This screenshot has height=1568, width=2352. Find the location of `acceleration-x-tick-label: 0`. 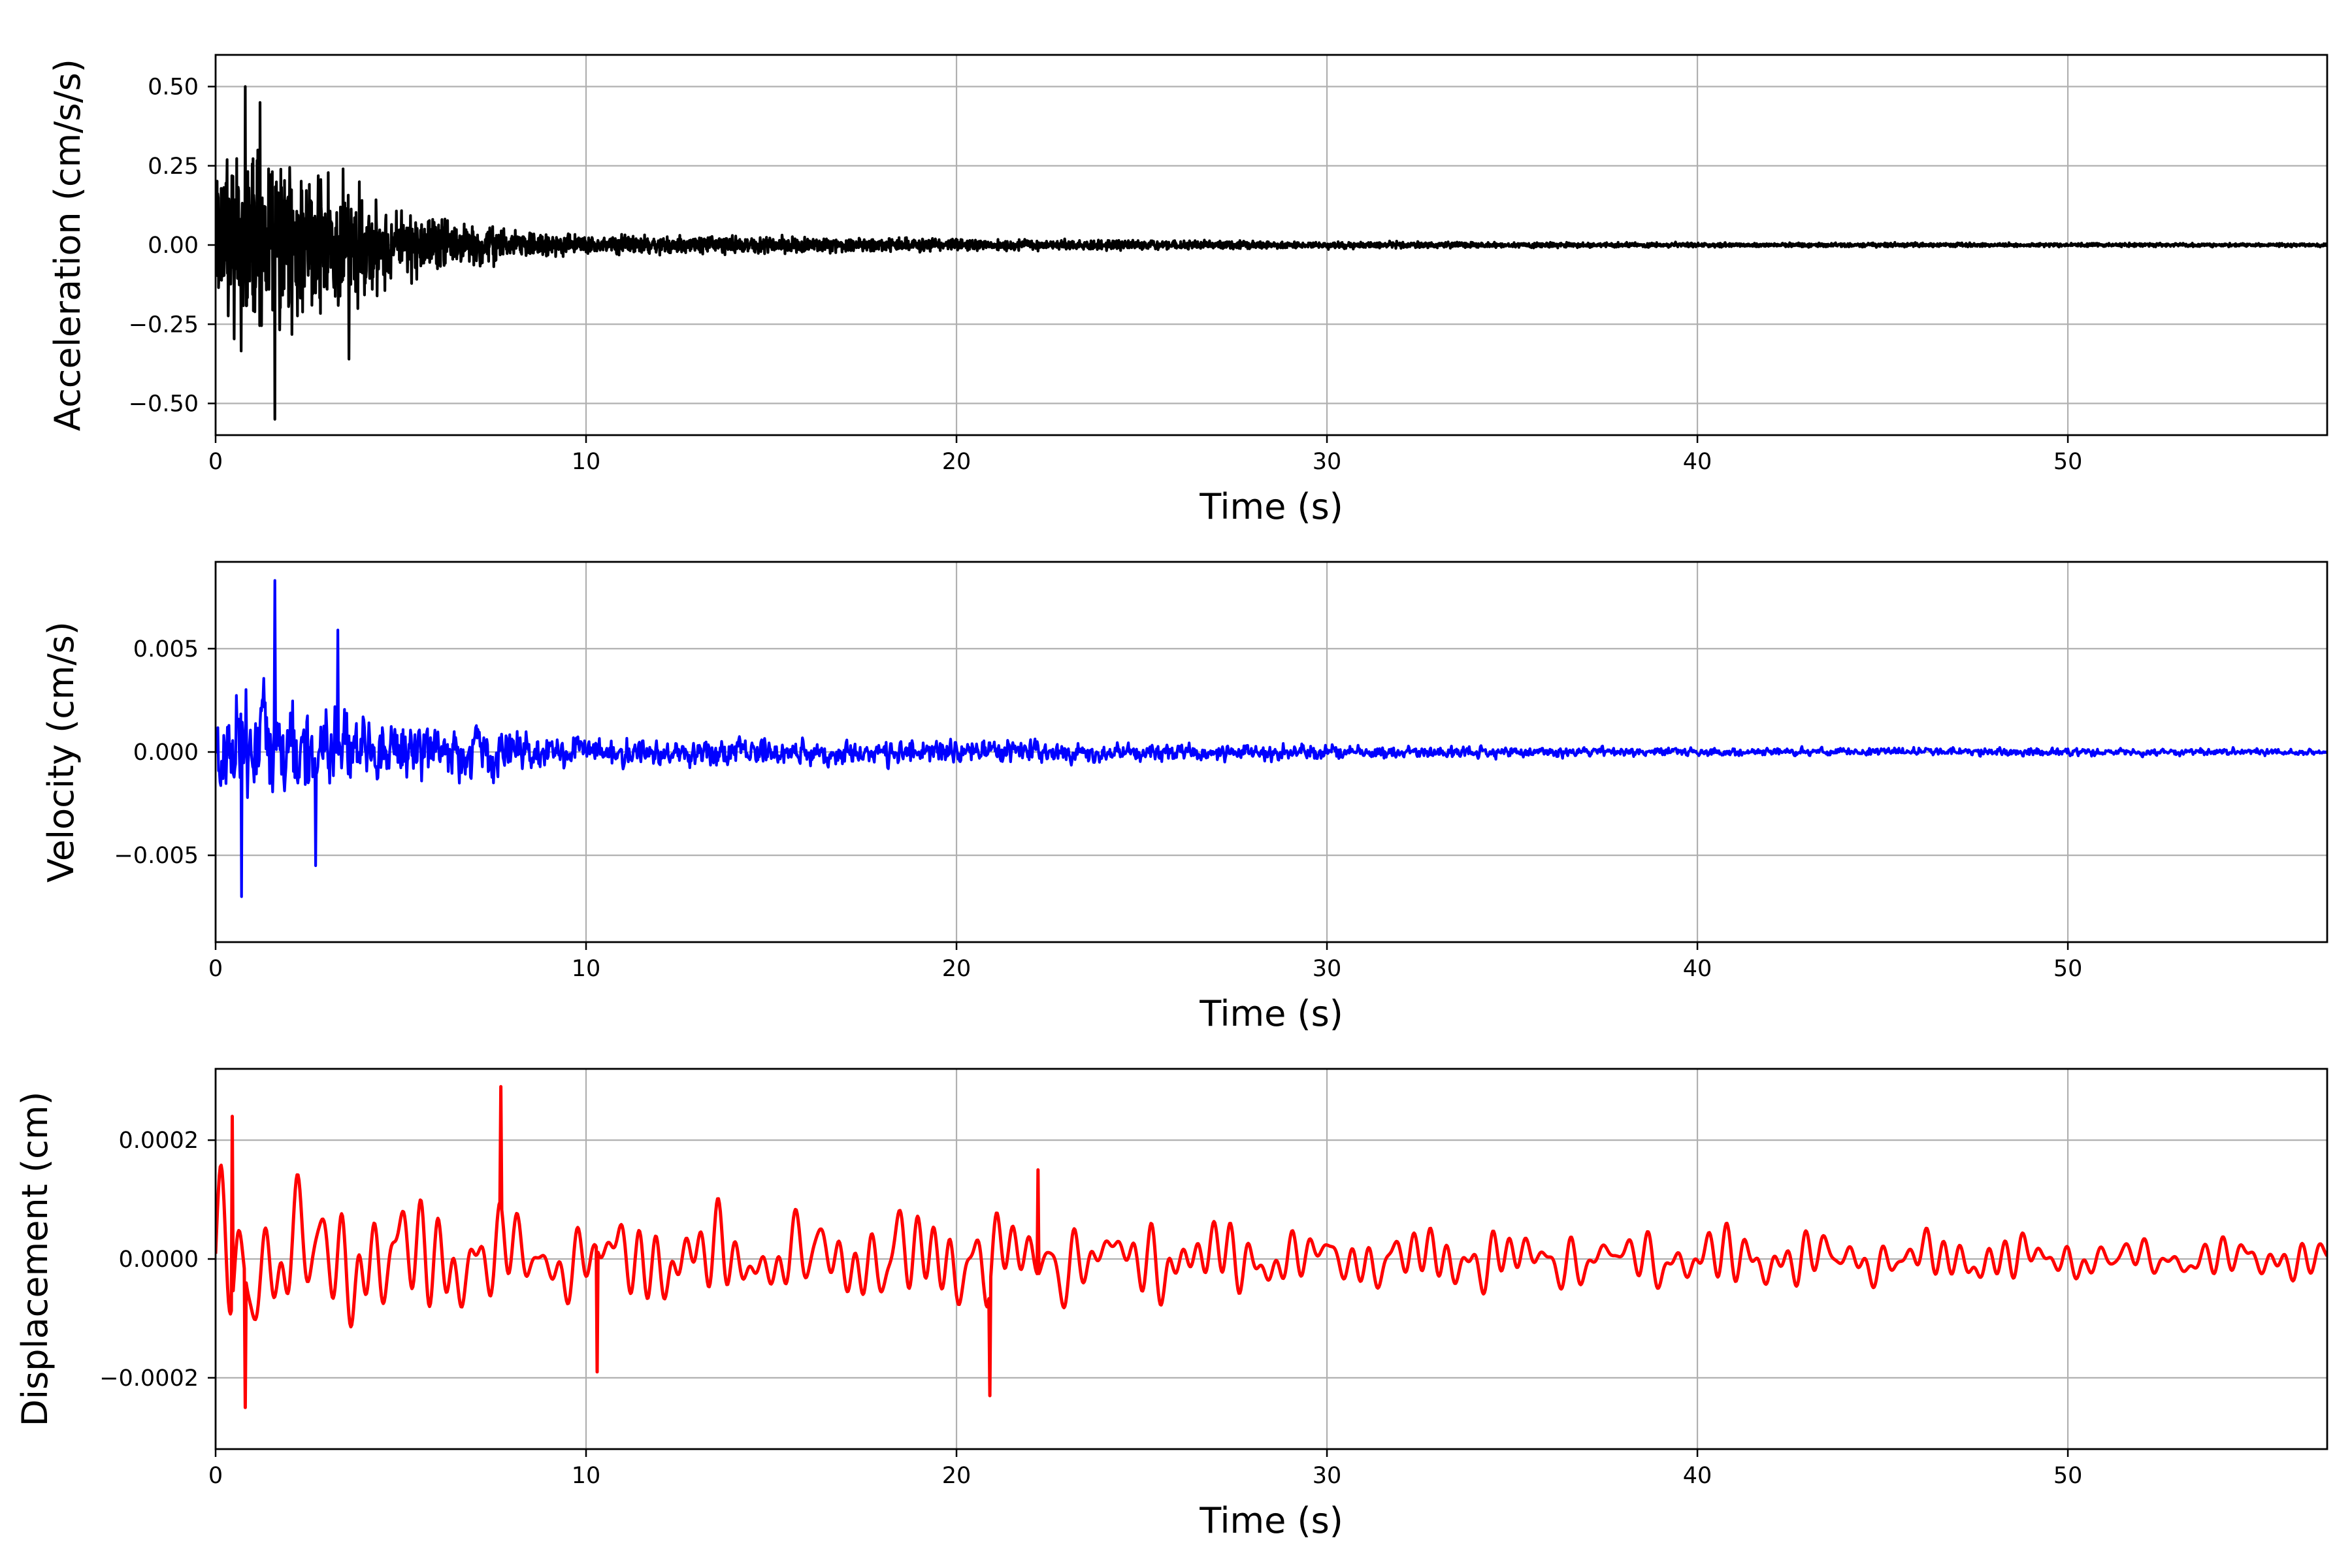

acceleration-x-tick-label: 0 is located at coordinates (215, 462).